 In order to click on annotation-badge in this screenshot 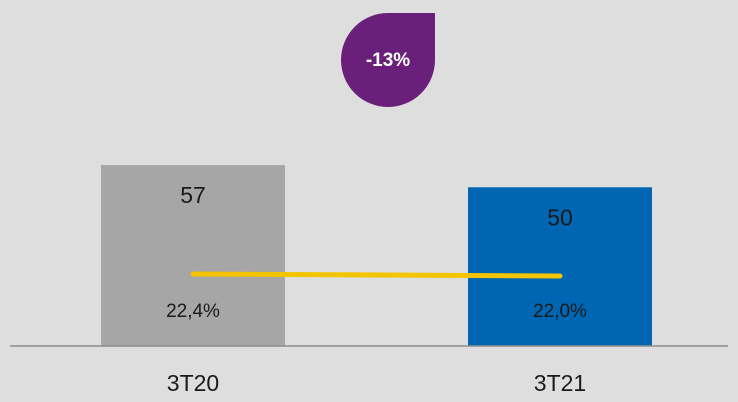, I will do `click(388, 60)`.